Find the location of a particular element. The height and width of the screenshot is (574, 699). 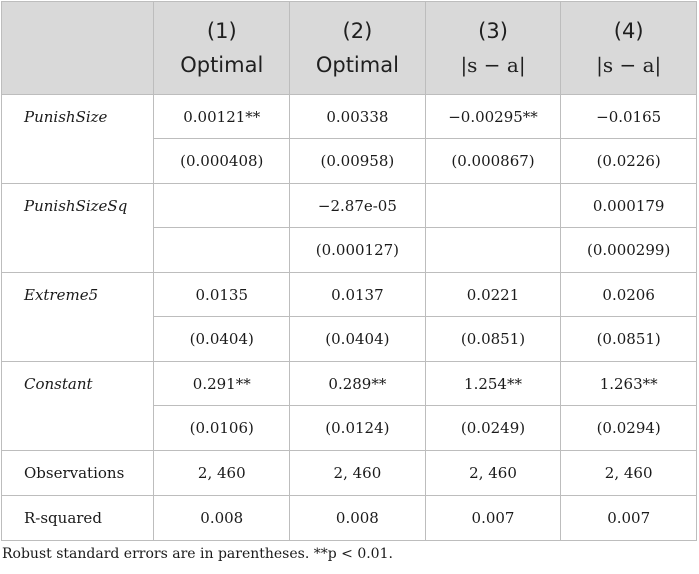

column-header-3: (3) |s − a| is located at coordinates (493, 48).